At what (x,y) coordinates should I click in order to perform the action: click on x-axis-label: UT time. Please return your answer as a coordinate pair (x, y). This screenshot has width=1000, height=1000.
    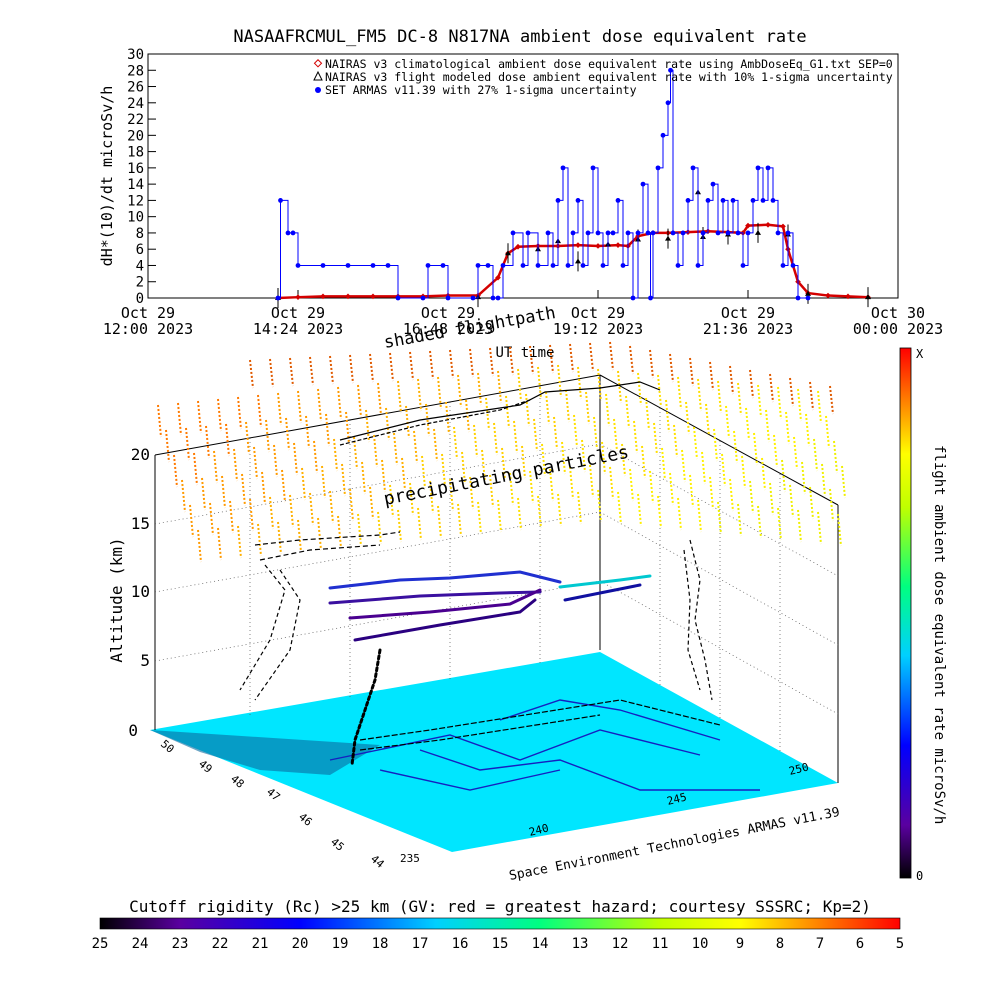
    Looking at the image, I should click on (524, 353).